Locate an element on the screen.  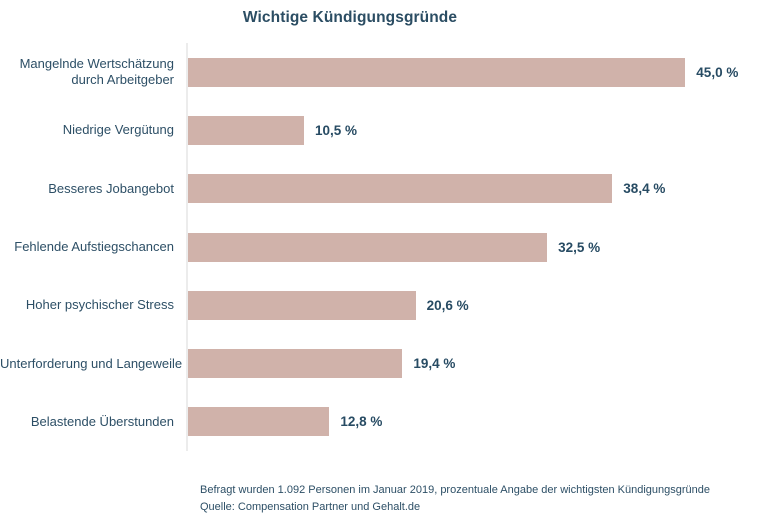
value-label: 45,0 % is located at coordinates (717, 72).